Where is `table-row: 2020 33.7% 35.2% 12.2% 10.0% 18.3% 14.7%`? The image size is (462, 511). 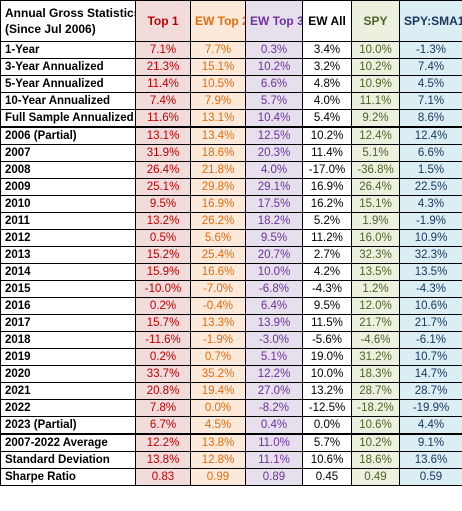 table-row: 2020 33.7% 35.2% 12.2% 10.0% 18.3% 14.7% is located at coordinates (231, 374).